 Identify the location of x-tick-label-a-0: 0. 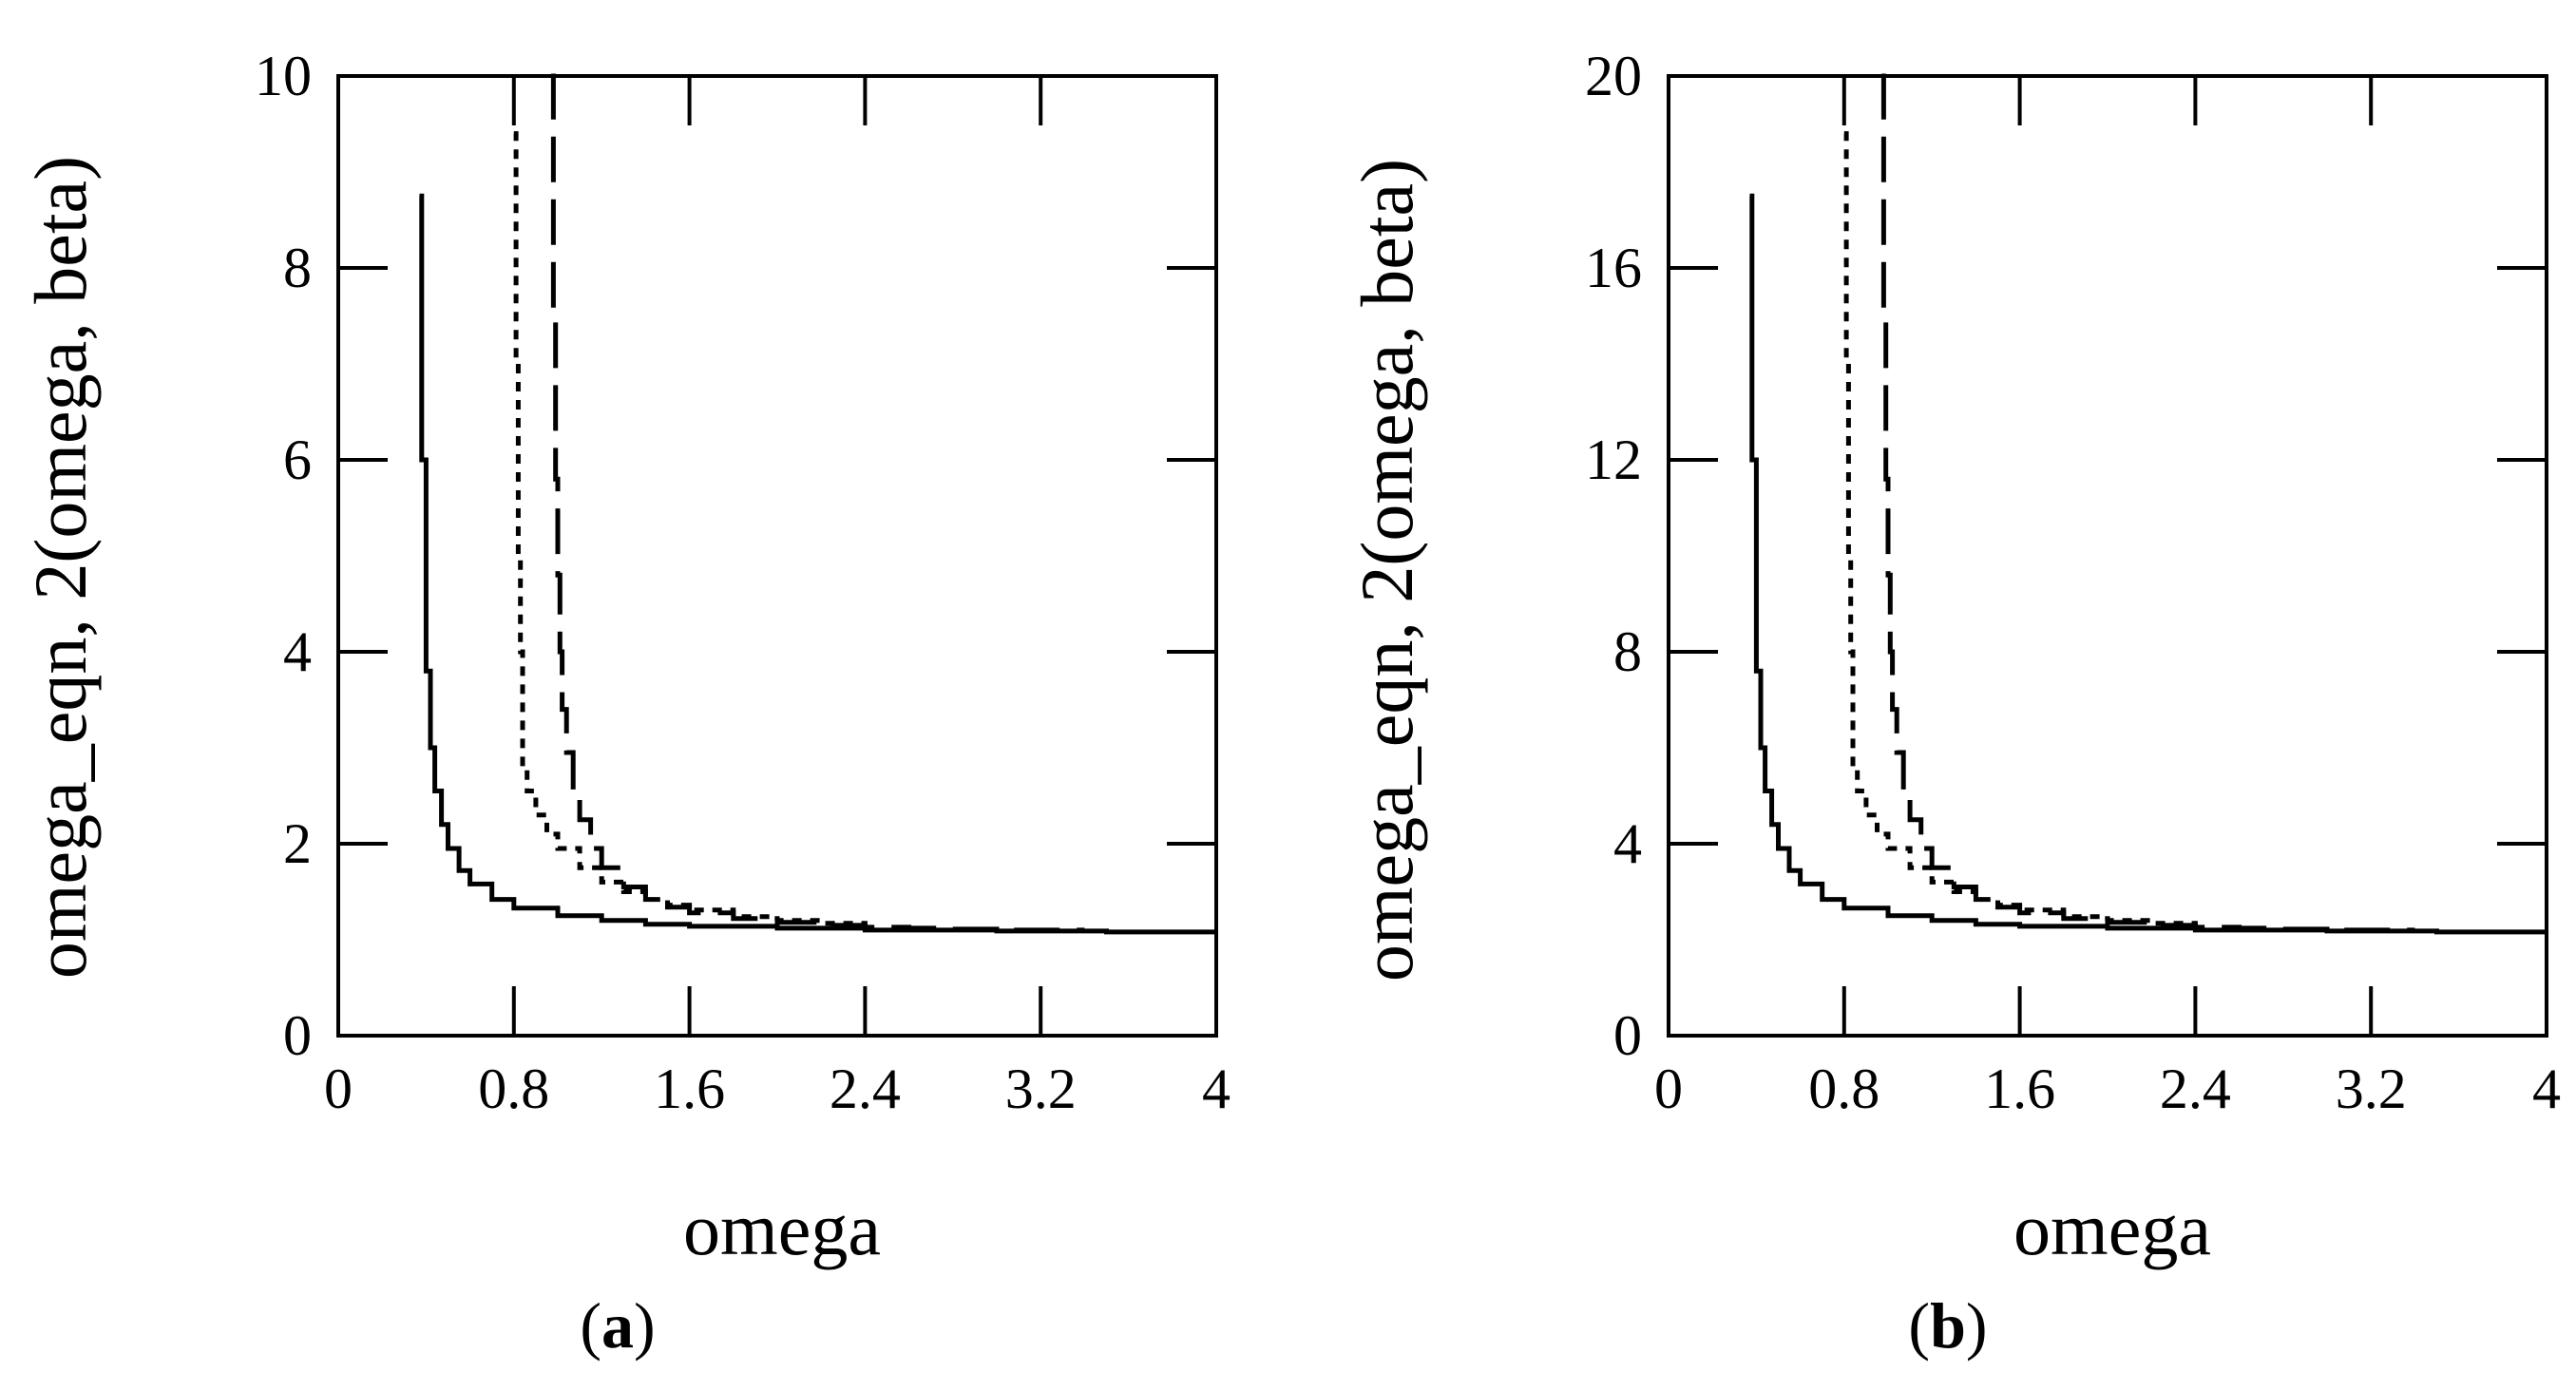
(338, 1089).